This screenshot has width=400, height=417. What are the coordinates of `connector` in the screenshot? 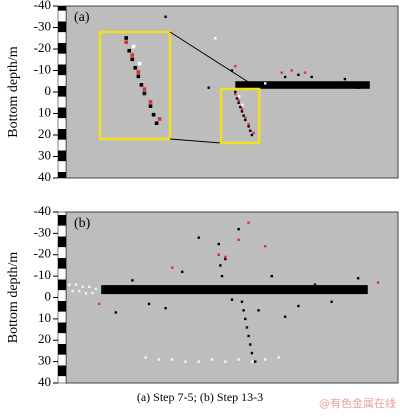 It's located at (195, 141).